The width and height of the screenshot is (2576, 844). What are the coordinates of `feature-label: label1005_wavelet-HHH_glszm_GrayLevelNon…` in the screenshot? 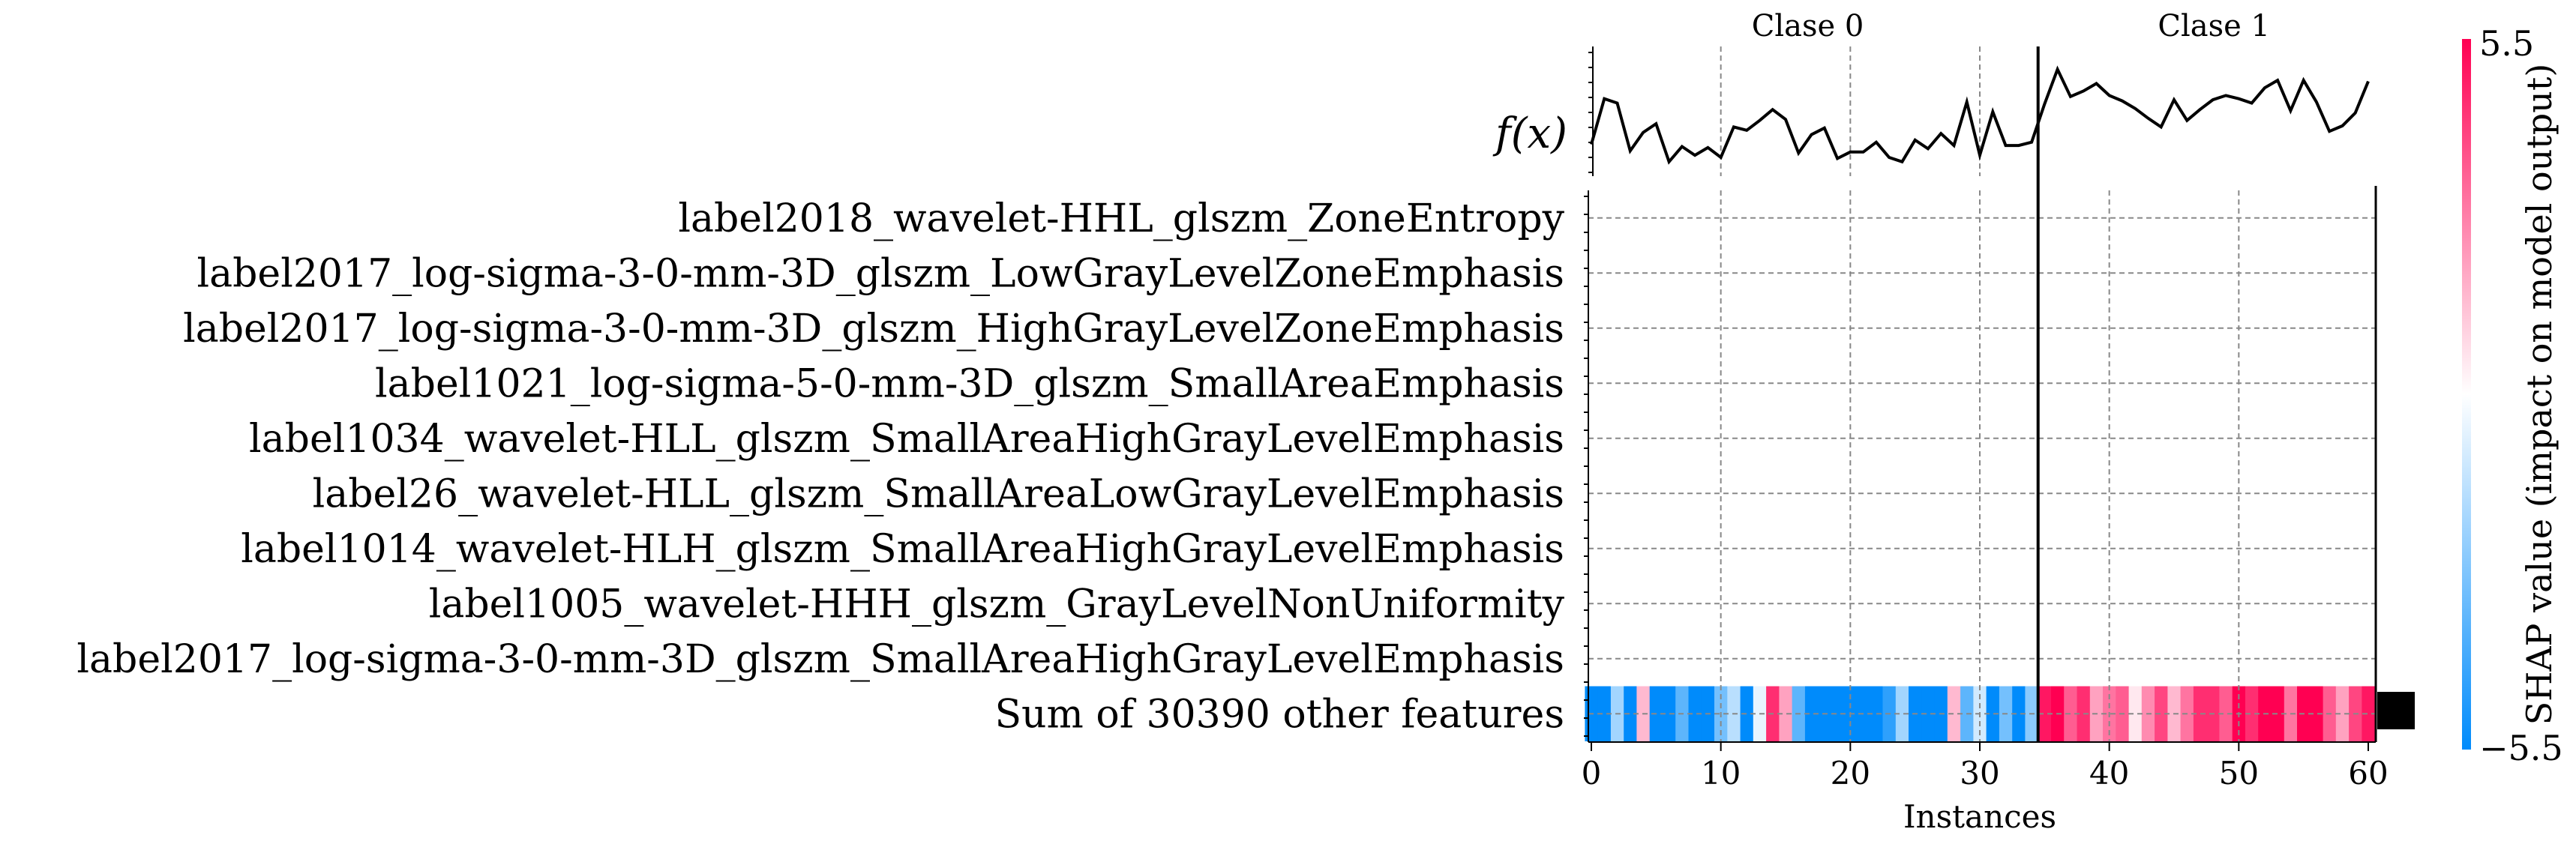 It's located at (997, 604).